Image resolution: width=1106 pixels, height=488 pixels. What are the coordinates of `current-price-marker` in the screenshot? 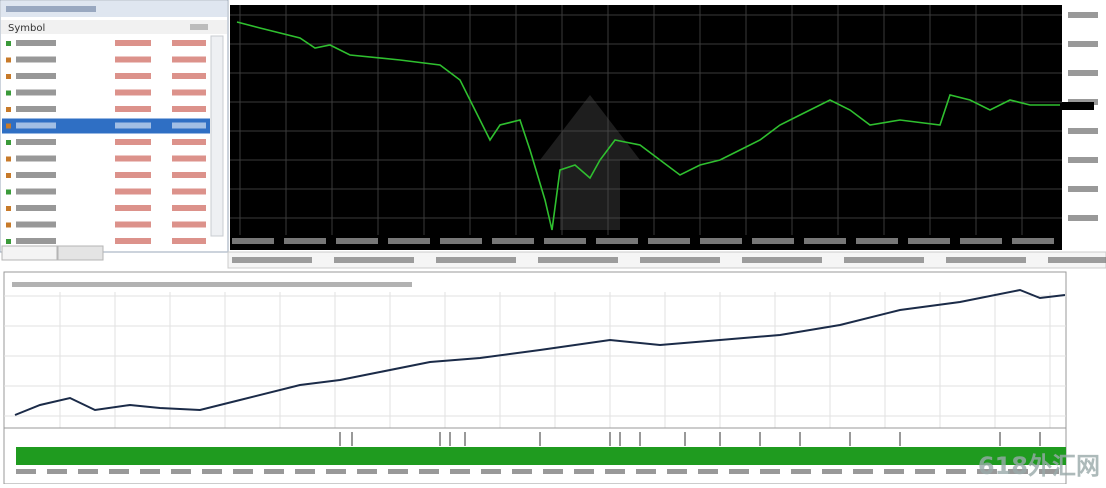 It's located at (1078, 106).